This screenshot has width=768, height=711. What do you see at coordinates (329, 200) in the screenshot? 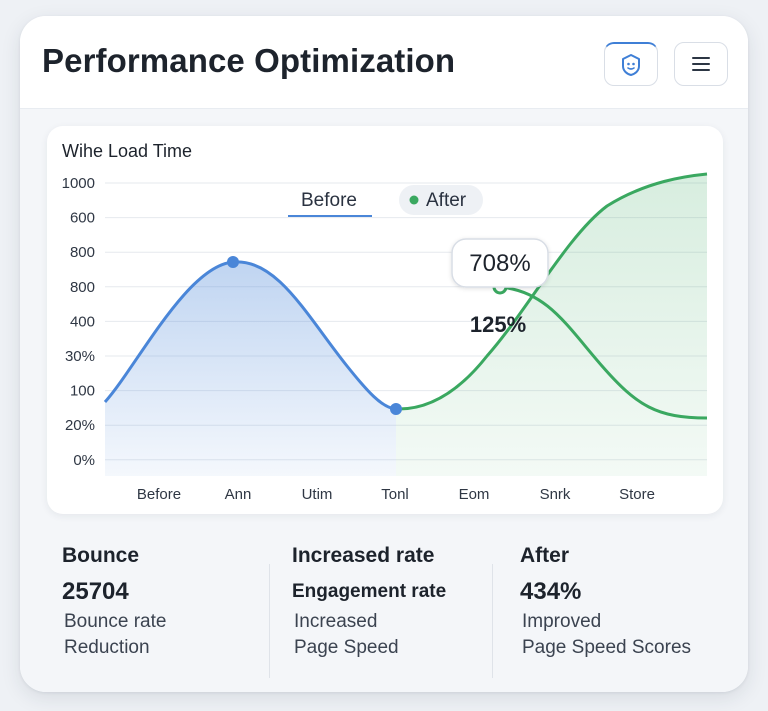
I see `legend-before-label: Before` at bounding box center [329, 200].